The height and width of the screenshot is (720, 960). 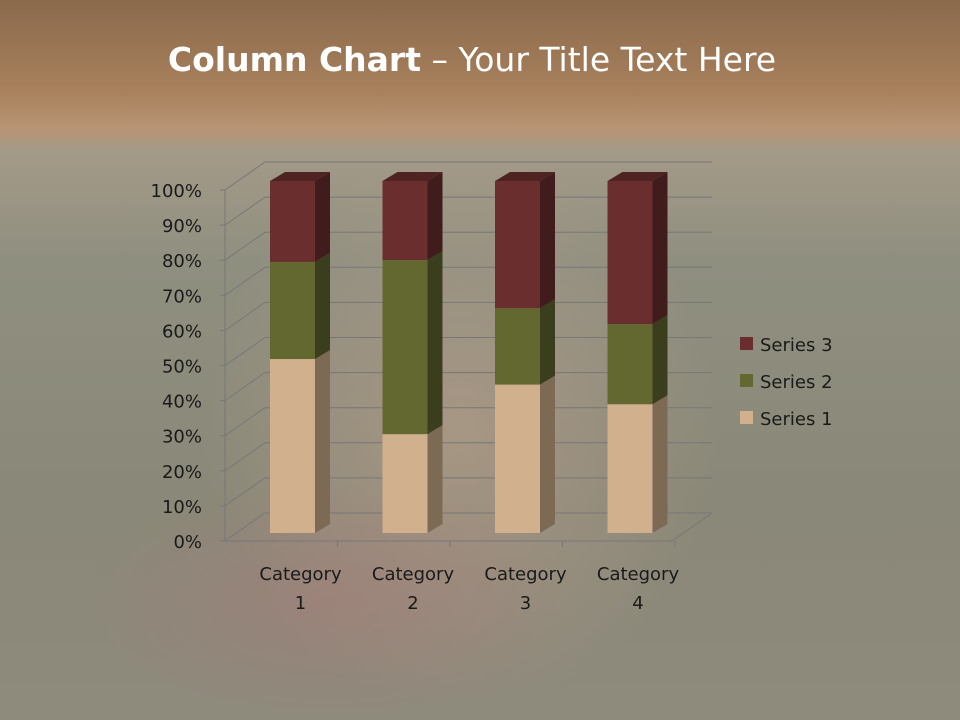 I want to click on y-tick-label: 40%, so click(x=182, y=402).